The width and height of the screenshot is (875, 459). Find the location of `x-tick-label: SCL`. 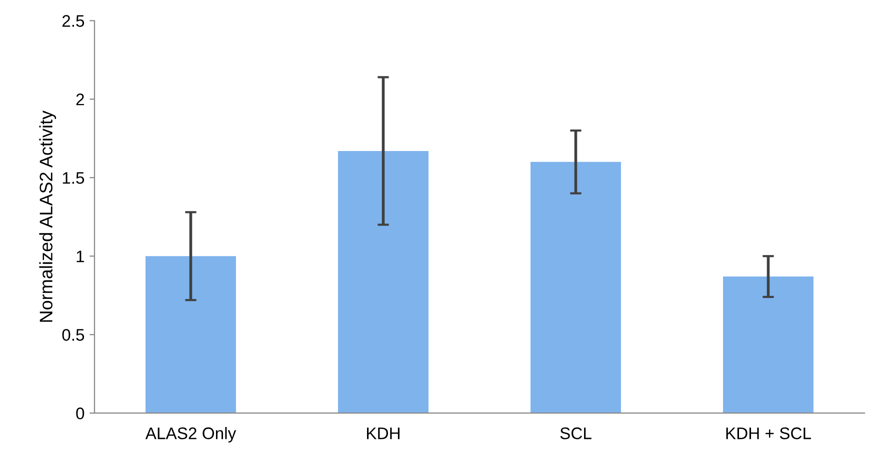

x-tick-label: SCL is located at coordinates (576, 433).